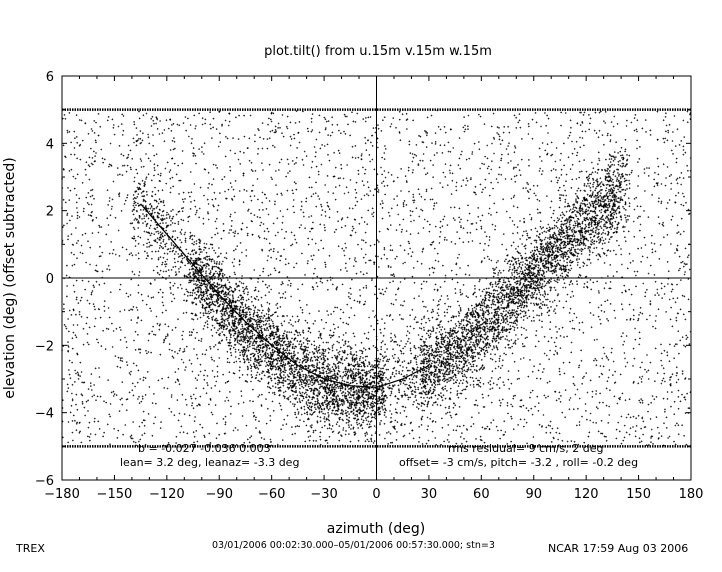 Image resolution: width=722 pixels, height=572 pixels. I want to click on x-tick-label: 150, so click(638, 494).